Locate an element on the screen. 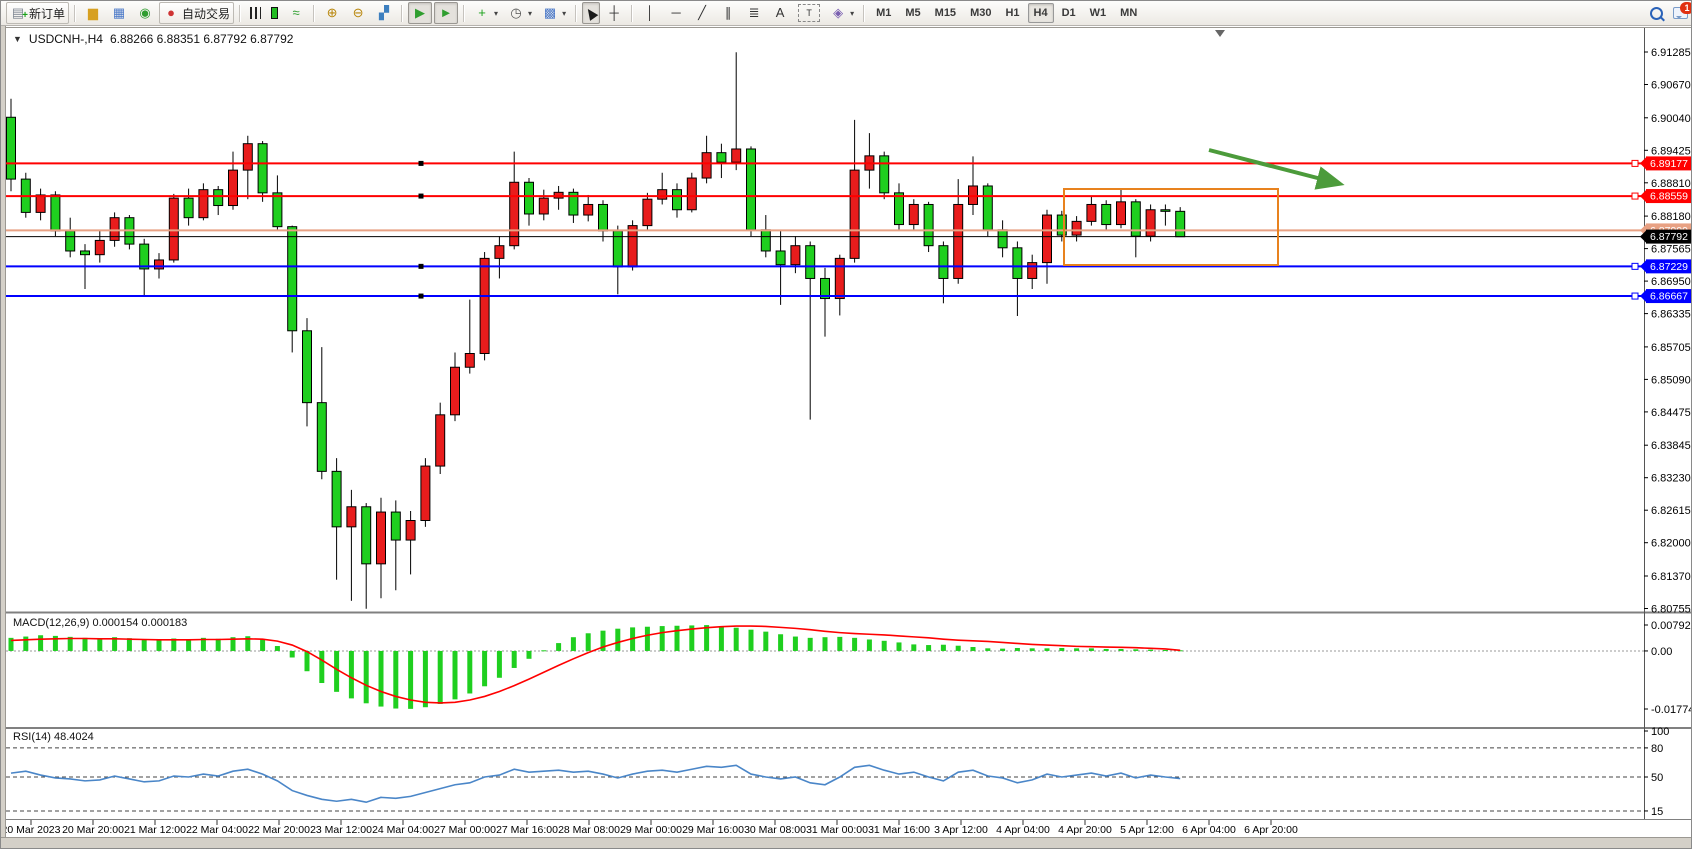 This screenshot has width=1692, height=849. symbol-dropdown-marker: ▼ is located at coordinates (17, 39).